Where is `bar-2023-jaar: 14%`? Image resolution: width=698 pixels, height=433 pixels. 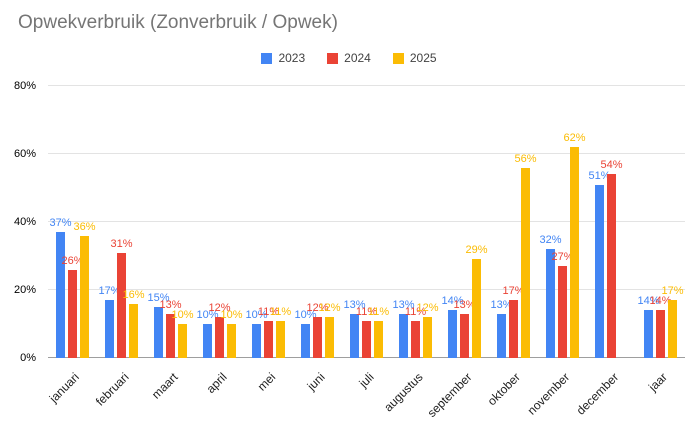 bar-2023-jaar: 14% is located at coordinates (648, 326).